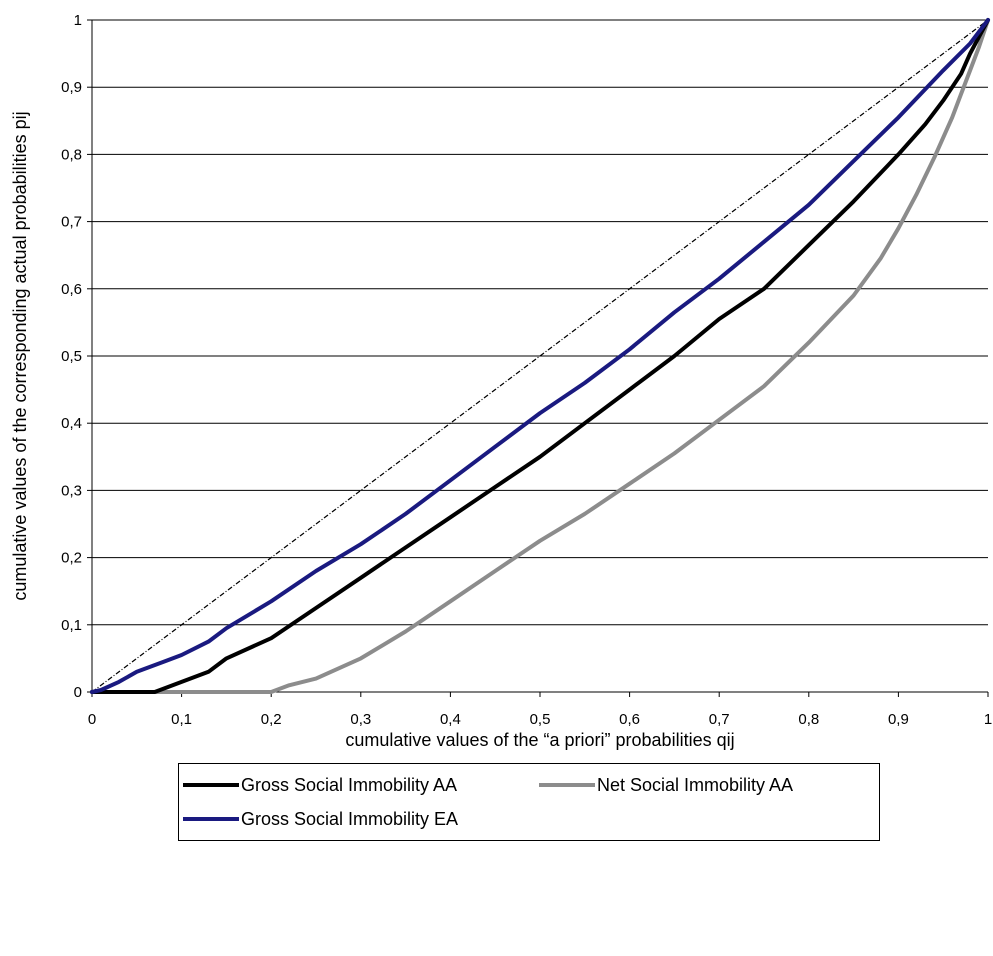 This screenshot has width=993, height=956. What do you see at coordinates (71, 289) in the screenshot?
I see `y-tick-label: 0,6` at bounding box center [71, 289].